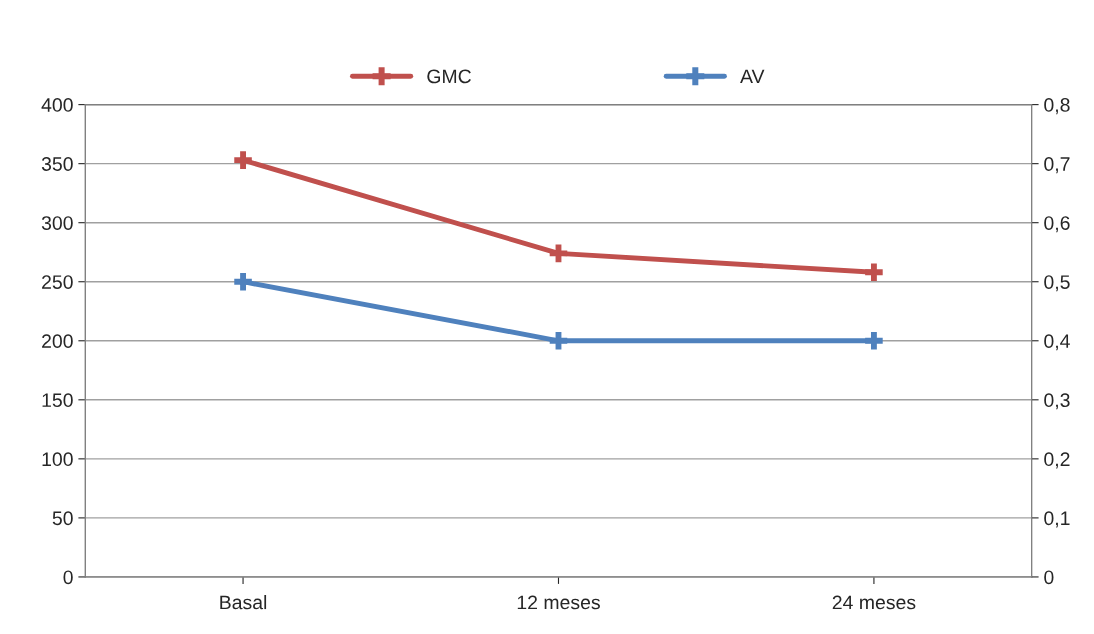 The height and width of the screenshot is (634, 1094). What do you see at coordinates (1057, 460) in the screenshot?
I see `y2-tick-label: 0,2` at bounding box center [1057, 460].